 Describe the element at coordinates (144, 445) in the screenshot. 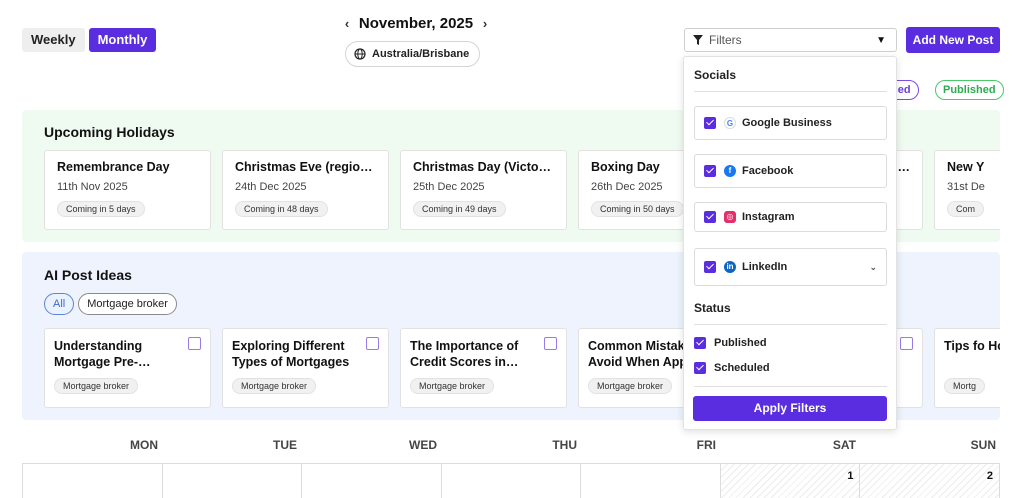

I see `weekday-label: MON` at that location.